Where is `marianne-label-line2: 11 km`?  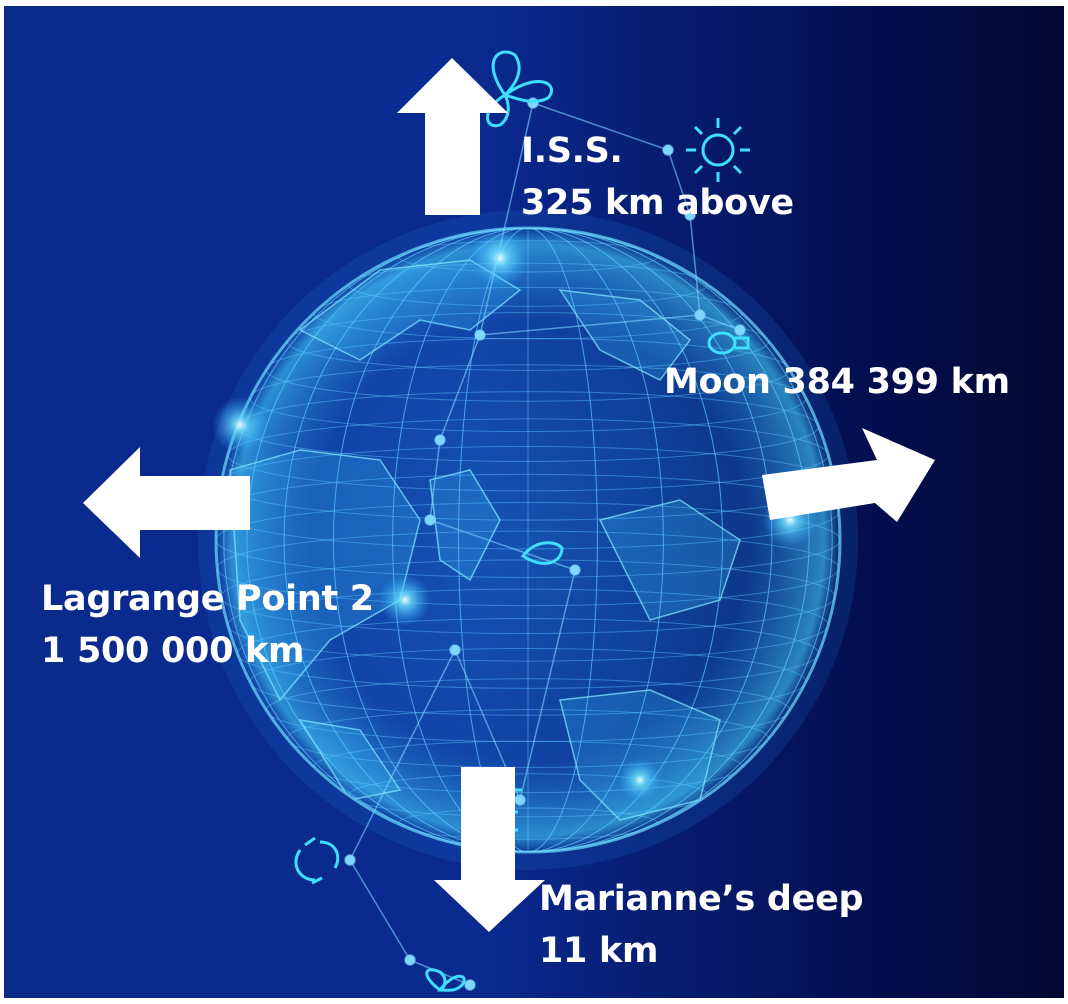 marianne-label-line2: 11 km is located at coordinates (599, 951).